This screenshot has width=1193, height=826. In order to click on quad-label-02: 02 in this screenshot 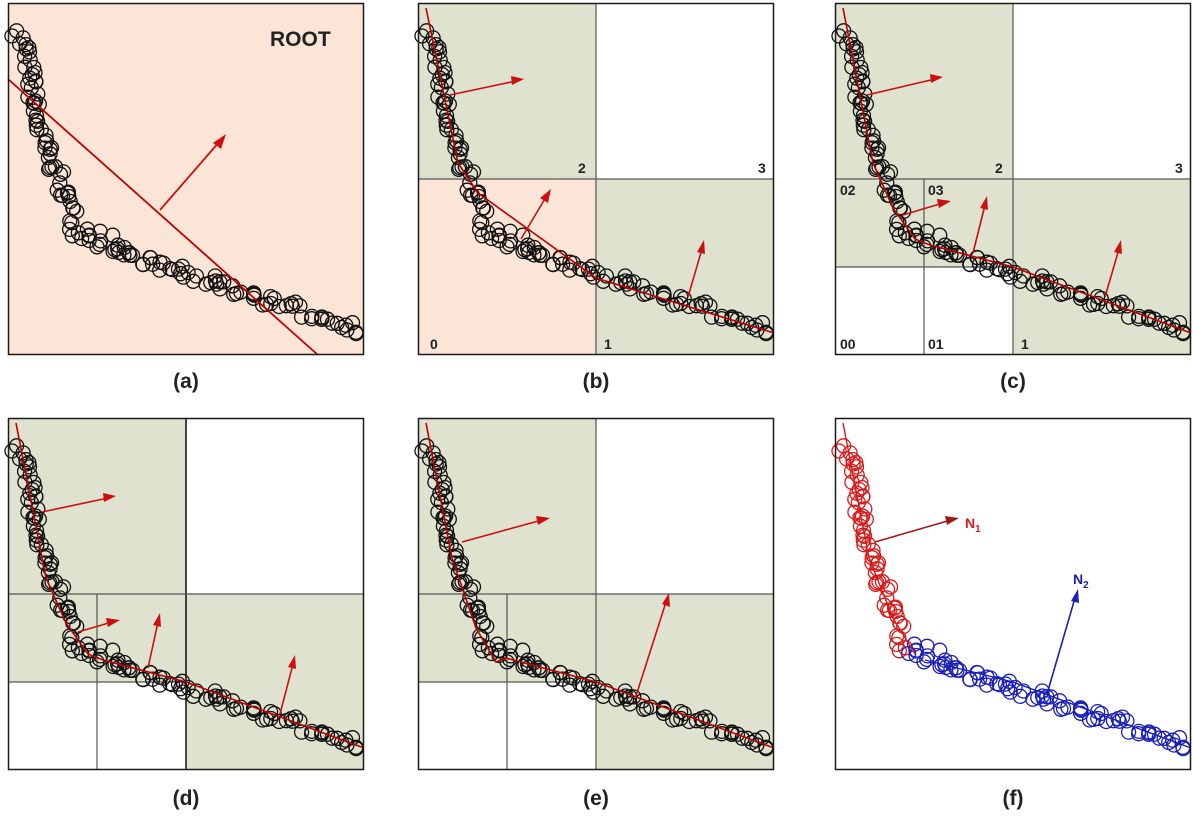, I will do `click(848, 190)`.